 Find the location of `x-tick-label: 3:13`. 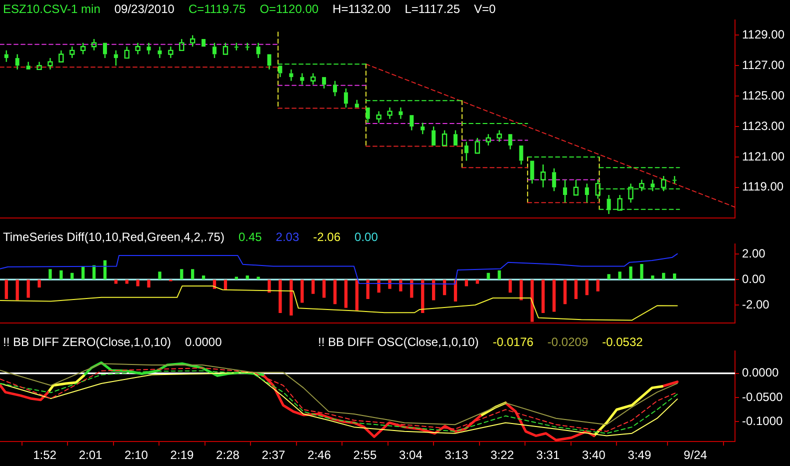

x-tick-label: 3:13 is located at coordinates (456, 455).